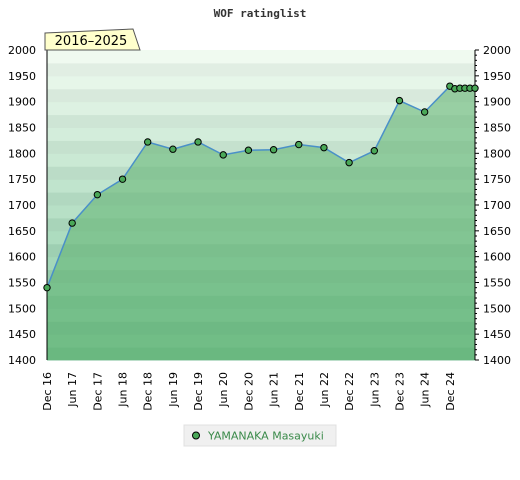 The height and width of the screenshot is (480, 520). What do you see at coordinates (425, 390) in the screenshot?
I see `x-tick-label: Jun 24` at bounding box center [425, 390].